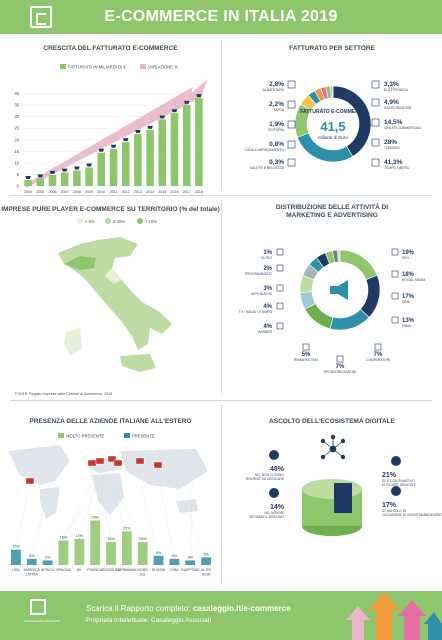  I want to click on x-tick-label: 2007, so click(65, 192).